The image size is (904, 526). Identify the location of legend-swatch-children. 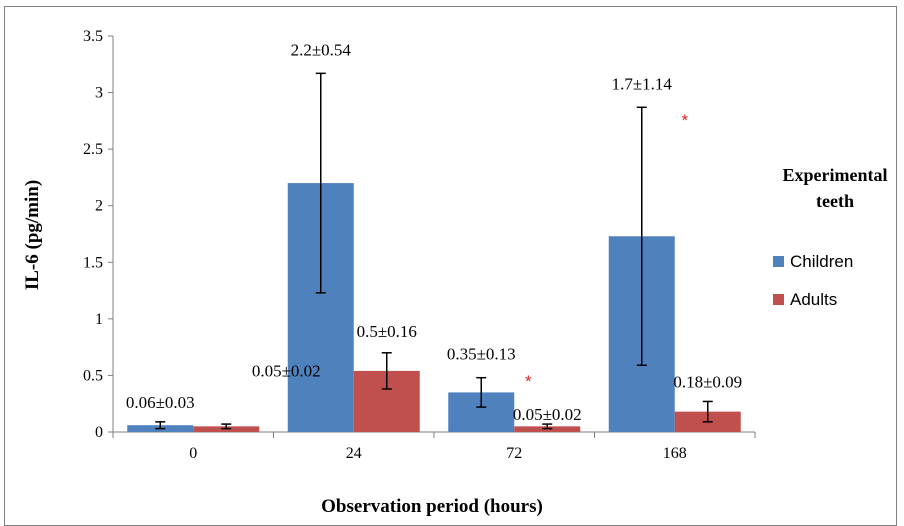
(778, 261).